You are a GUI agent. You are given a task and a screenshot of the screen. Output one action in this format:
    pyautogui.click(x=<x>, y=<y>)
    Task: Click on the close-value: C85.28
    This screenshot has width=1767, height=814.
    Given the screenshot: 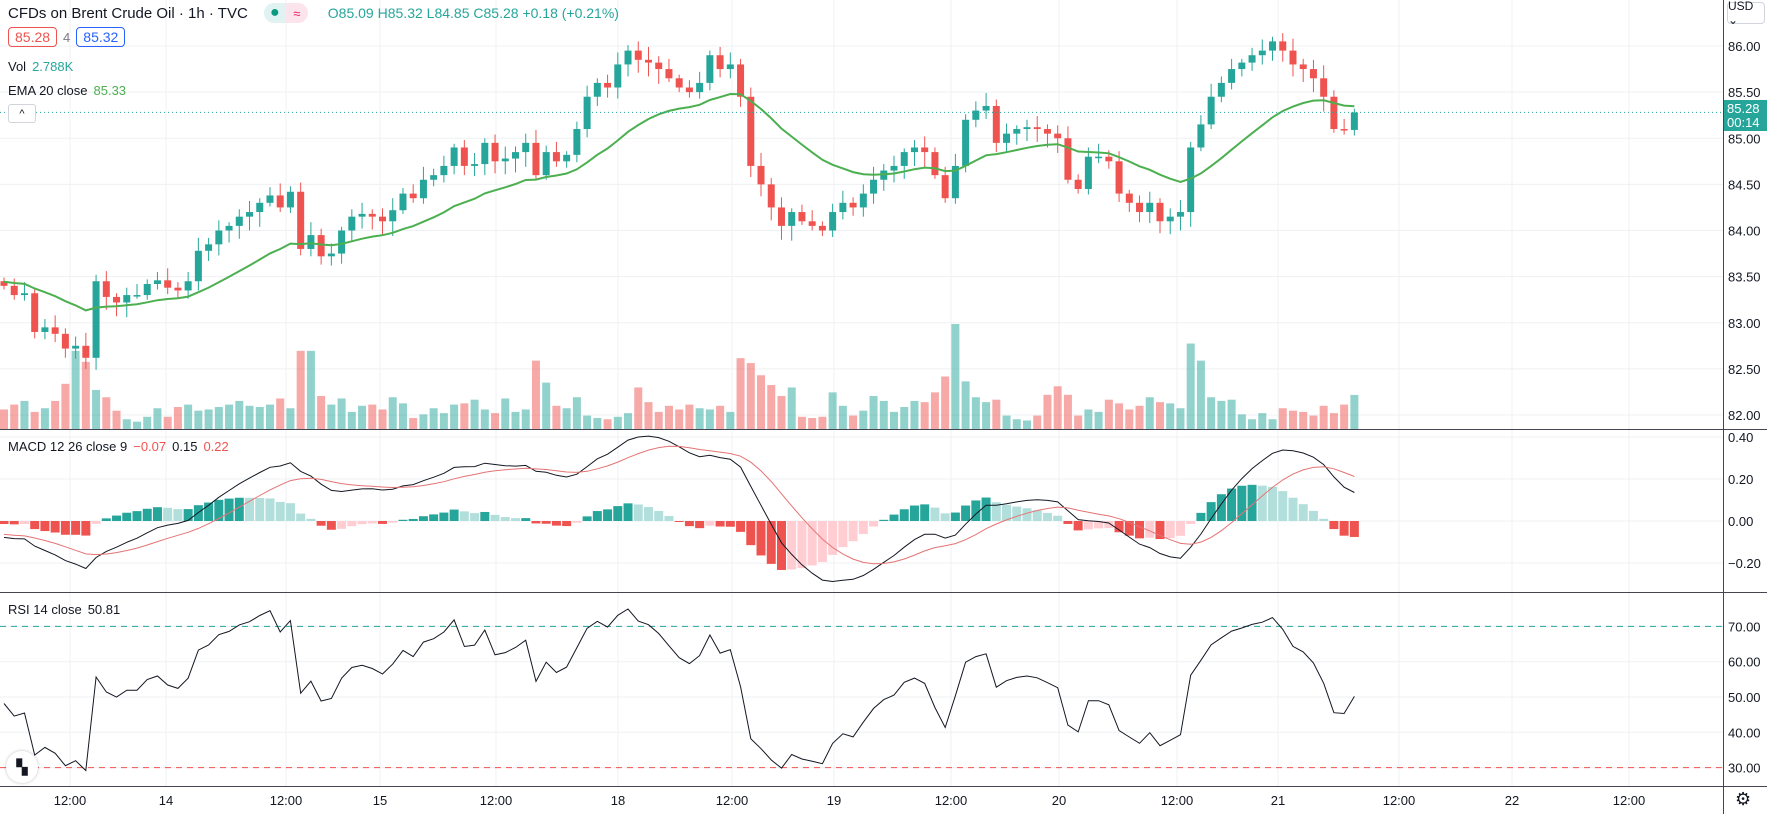 What is the action you would take?
    pyautogui.click(x=496, y=13)
    